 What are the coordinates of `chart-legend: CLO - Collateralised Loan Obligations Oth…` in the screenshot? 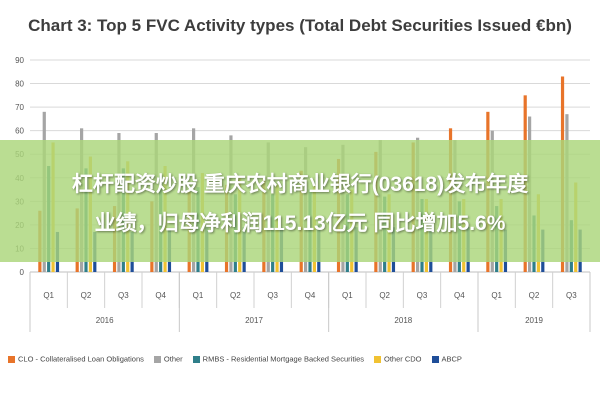 It's located at (303, 359).